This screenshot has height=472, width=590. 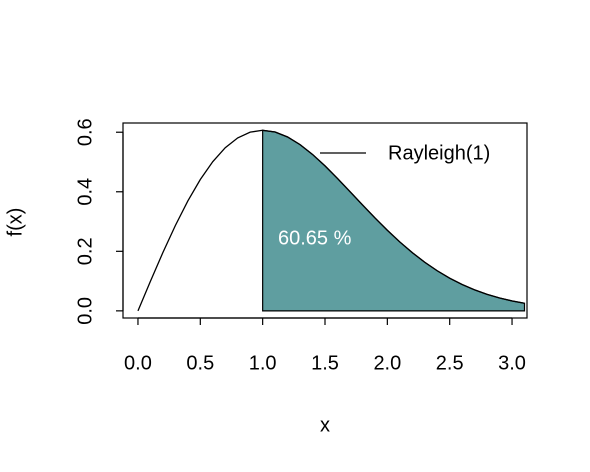 I want to click on x-tick-label: 0.0, so click(x=138, y=363).